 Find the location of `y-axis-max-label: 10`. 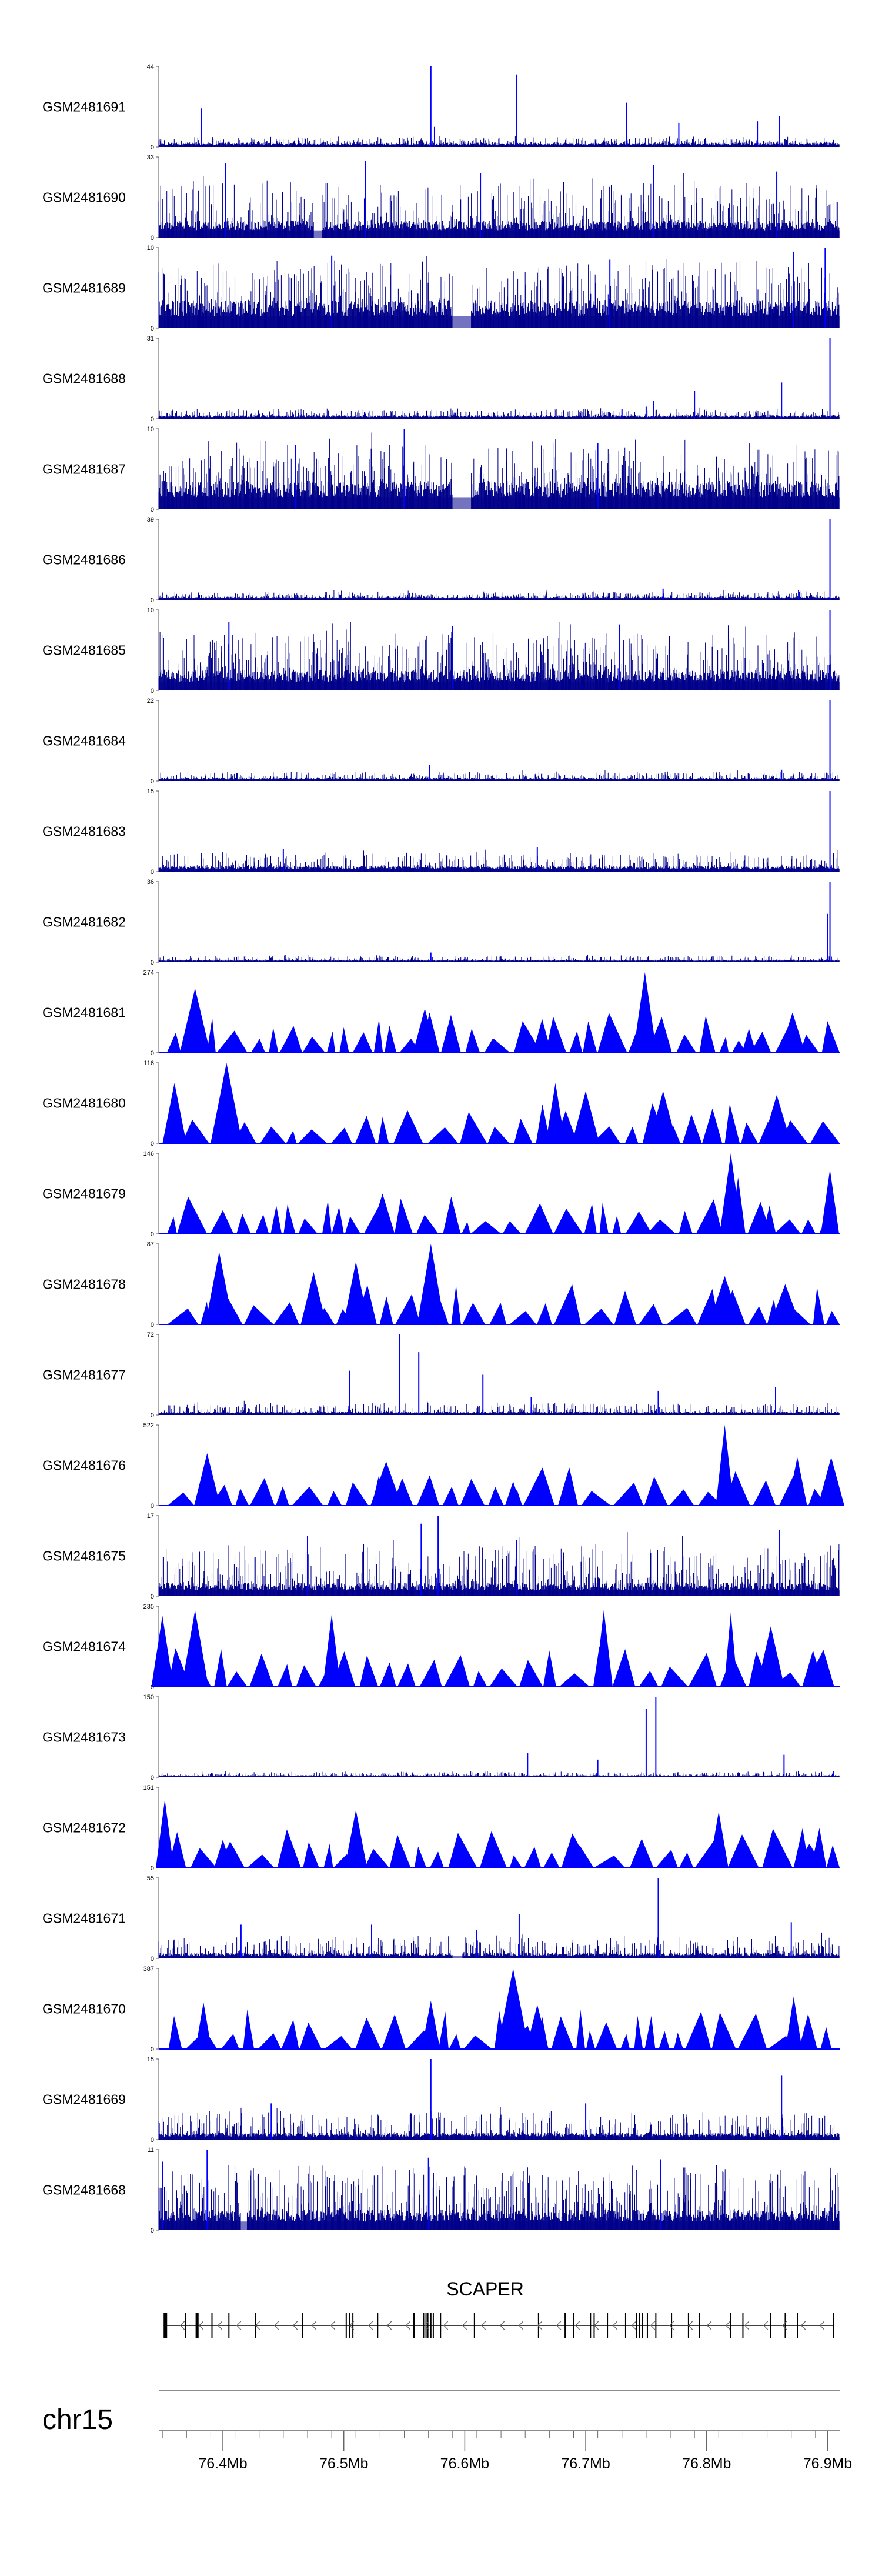

y-axis-max-label: 10 is located at coordinates (150, 429).